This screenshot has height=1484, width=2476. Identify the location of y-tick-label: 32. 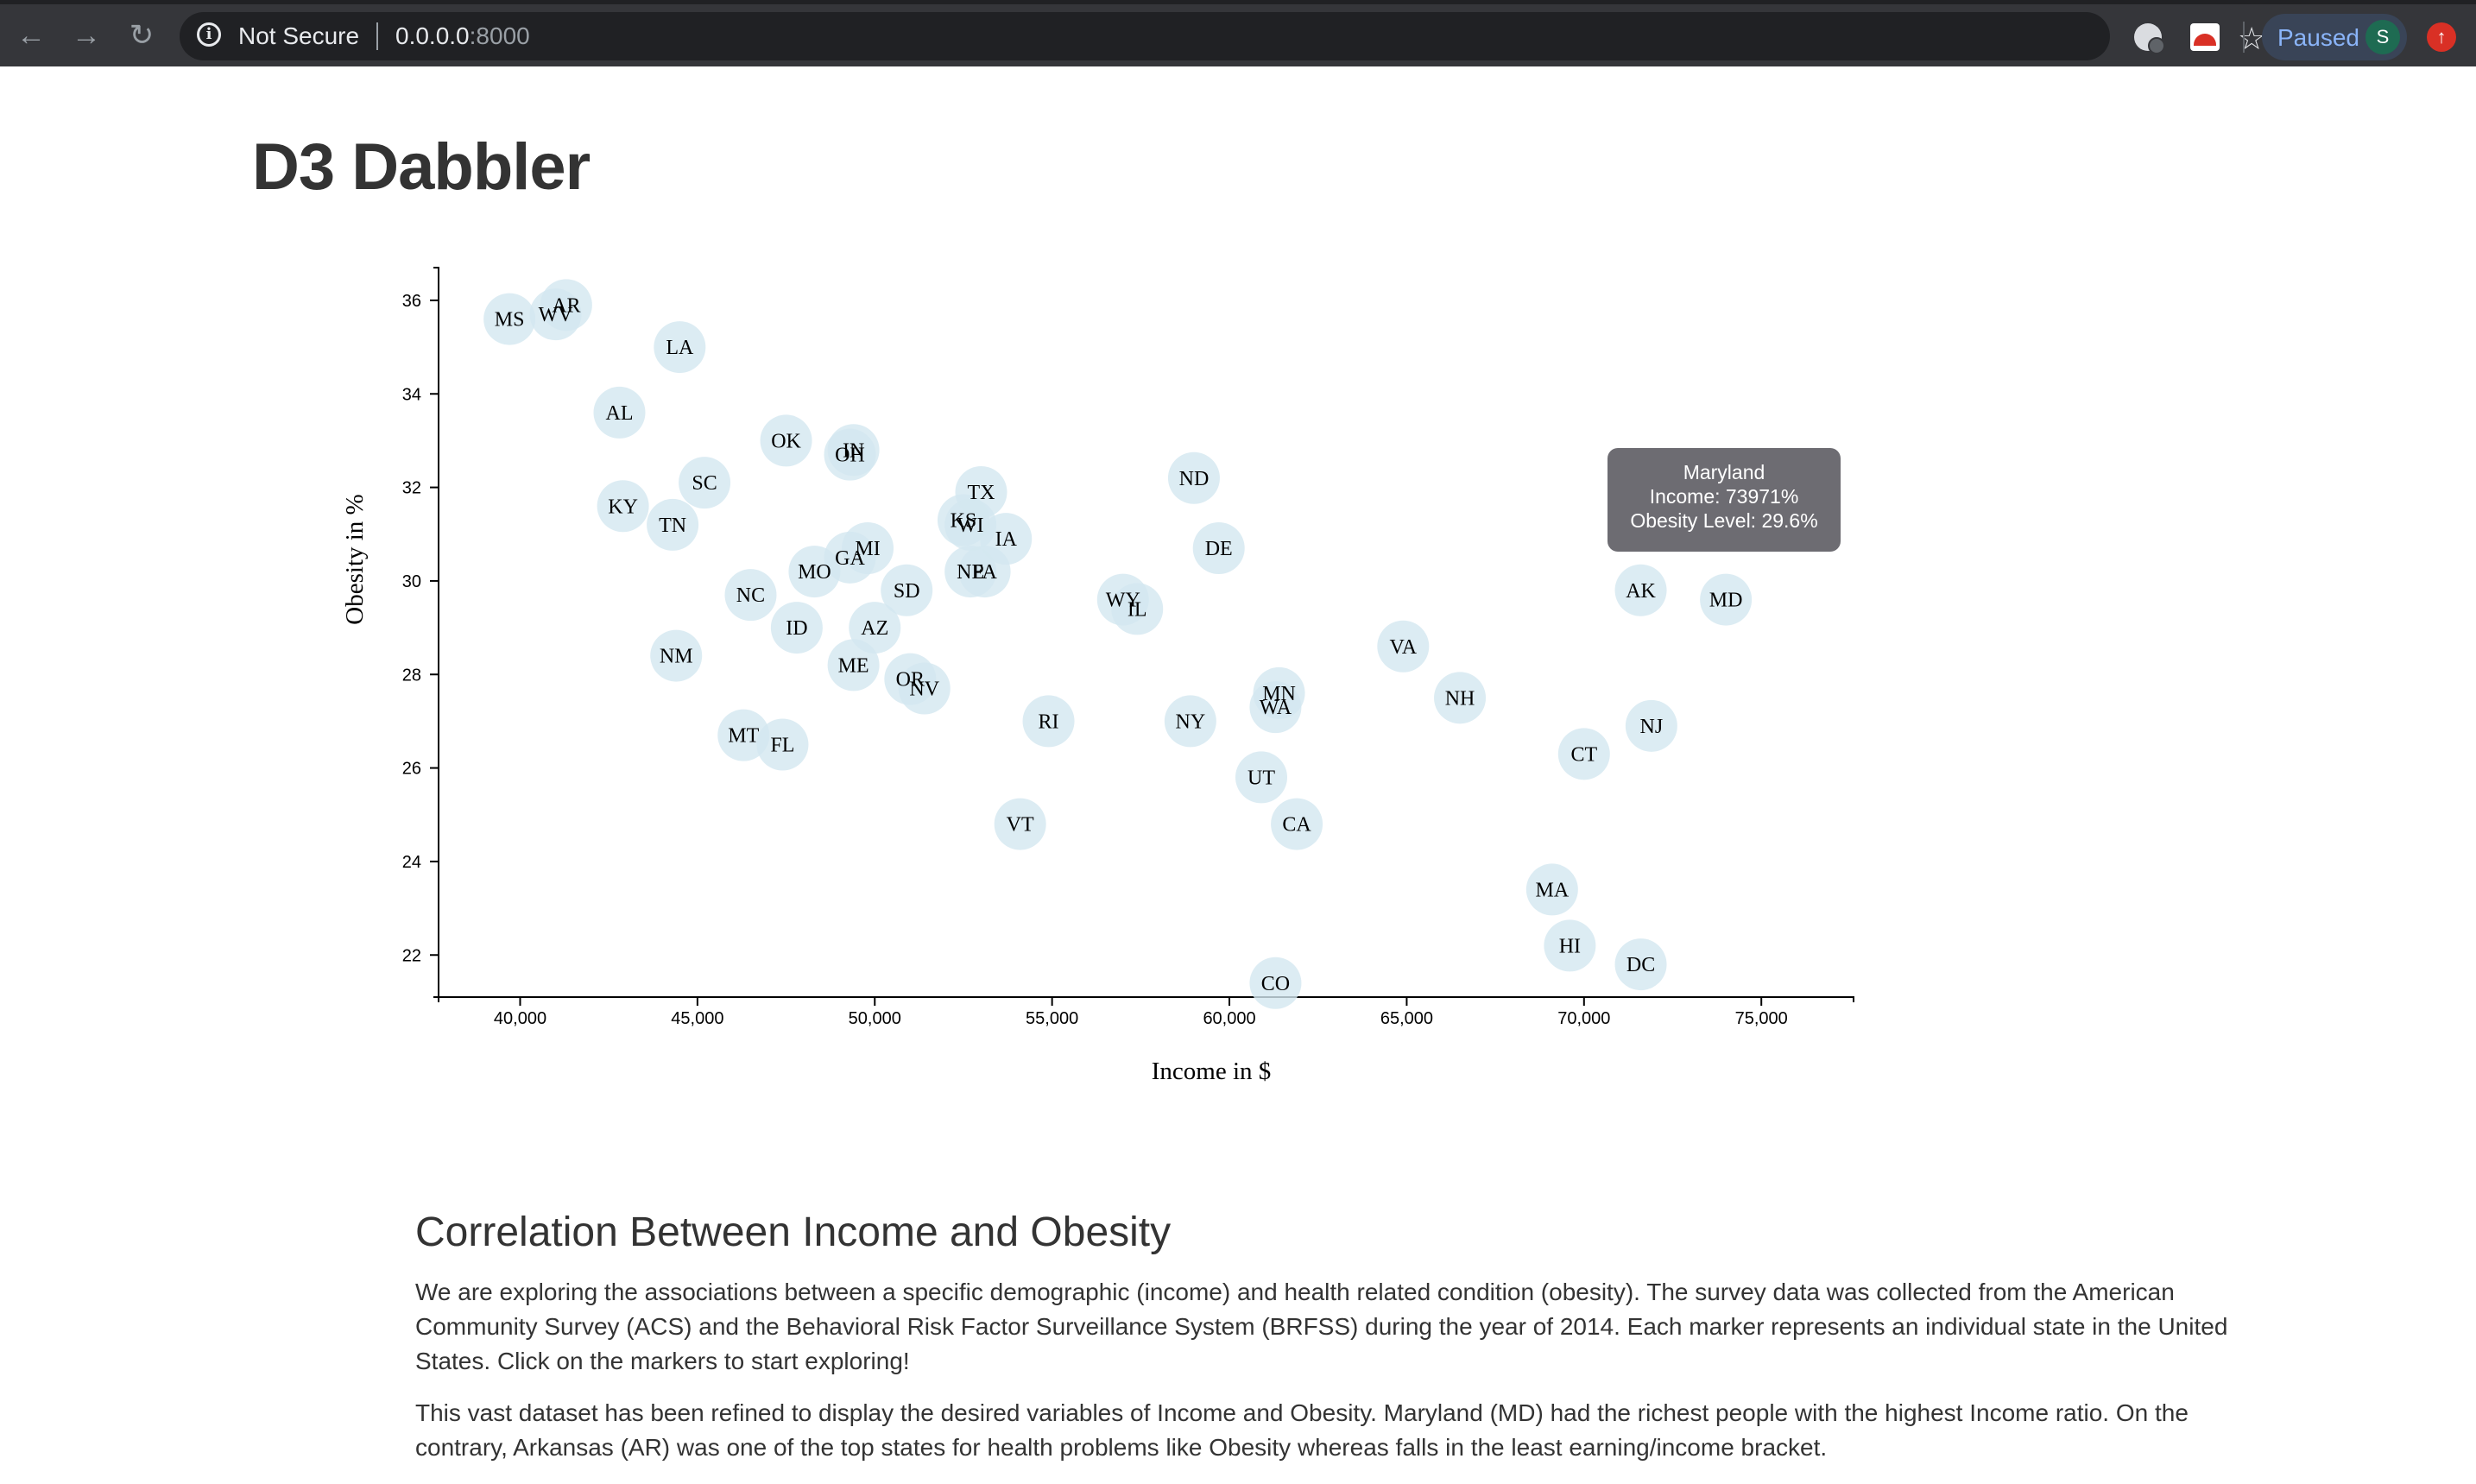
(411, 488).